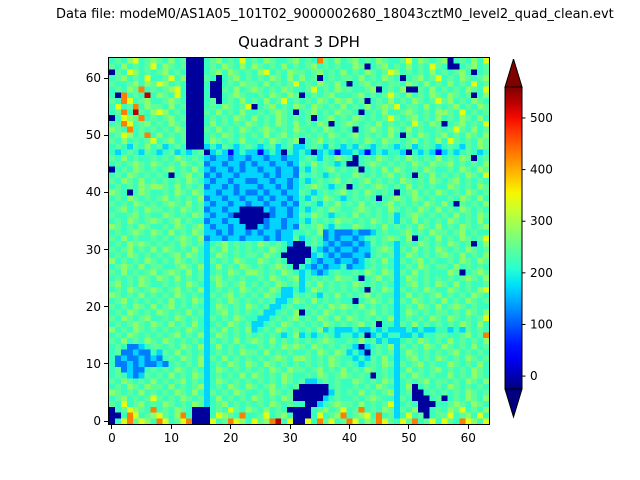 This screenshot has height=480, width=640. I want to click on y-tick-label: 0, so click(97, 421).